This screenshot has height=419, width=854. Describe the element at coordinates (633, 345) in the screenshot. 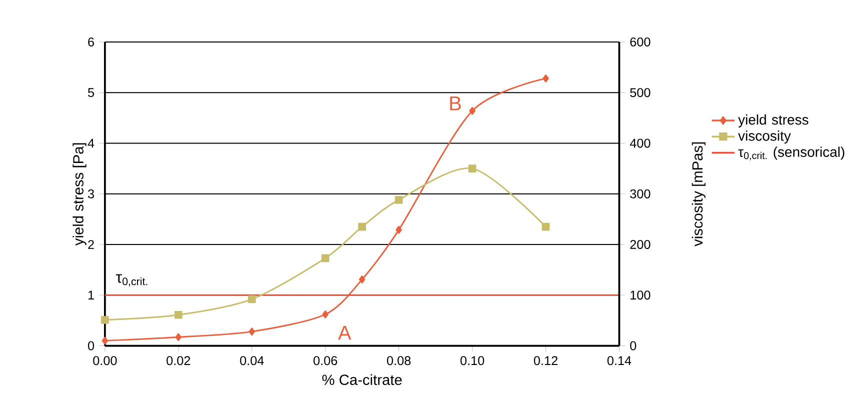

I see `y2-tick-label: 0` at that location.